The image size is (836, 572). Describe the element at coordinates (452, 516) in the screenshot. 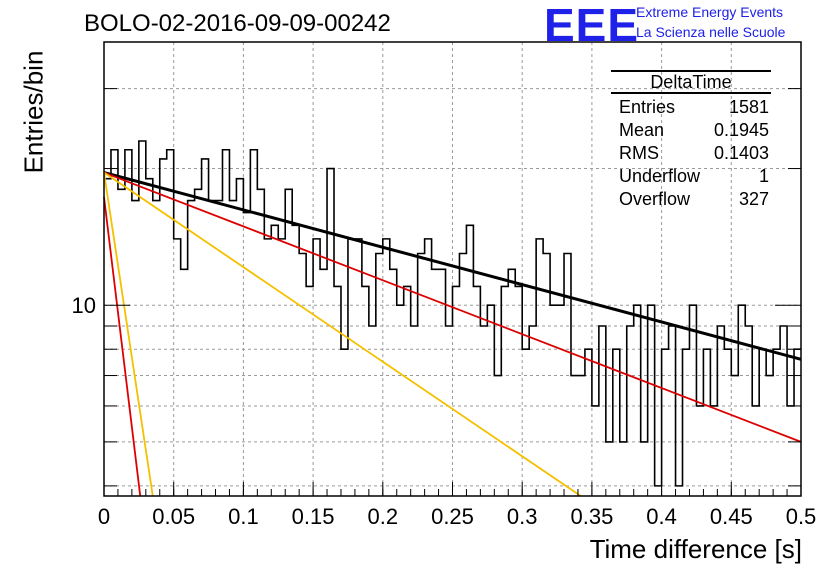

I see `x-tick-label: 0.25` at that location.